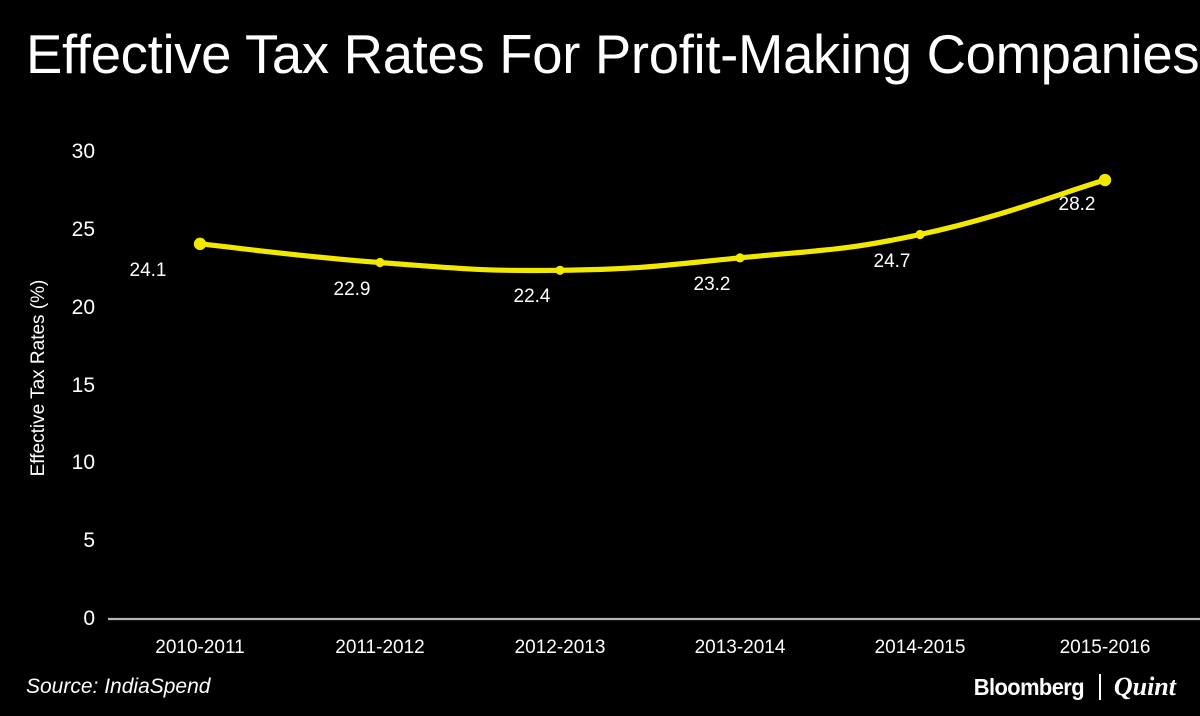  I want to click on y-axis-tick-label: 5, so click(89, 541).